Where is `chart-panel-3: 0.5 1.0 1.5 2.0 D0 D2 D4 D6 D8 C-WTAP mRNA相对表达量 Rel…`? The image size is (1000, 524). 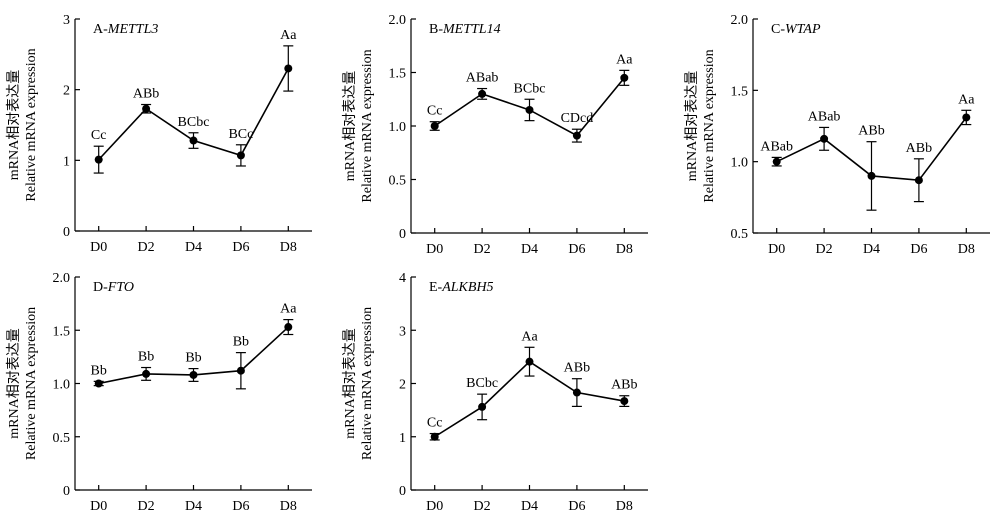
chart-panel-3: 0.5 1.0 1.5 2.0 D0 D2 D4 D6 D8 C-WTAP mRNA相对表达量 Rel… is located at coordinates (837, 135).